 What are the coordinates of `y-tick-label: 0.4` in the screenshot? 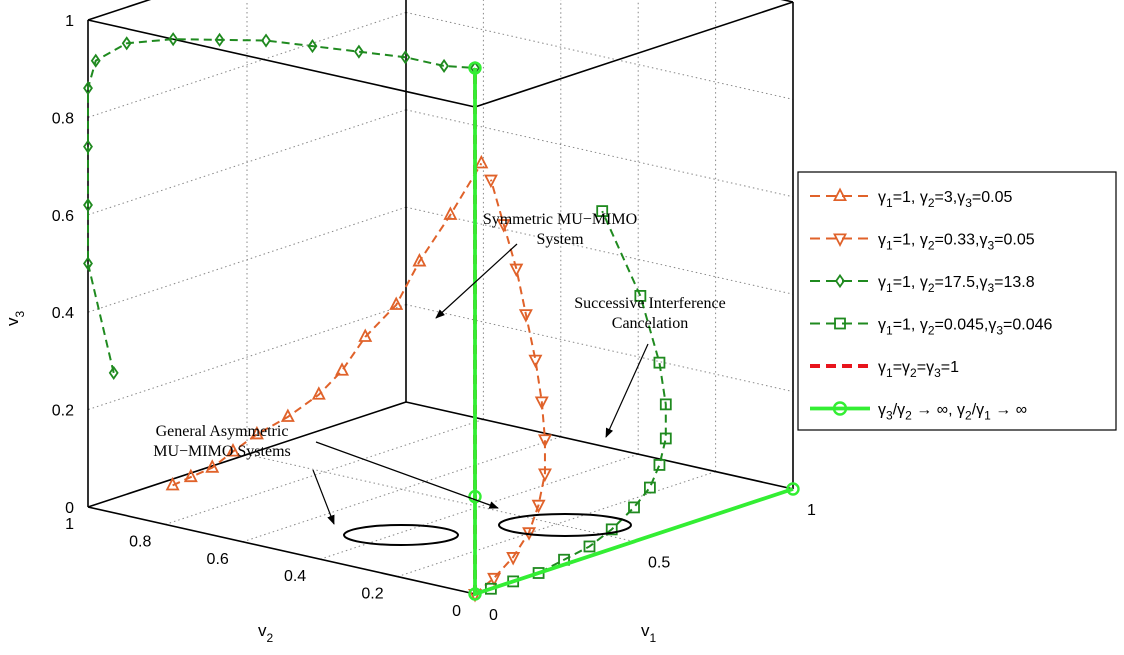 It's located at (295, 576).